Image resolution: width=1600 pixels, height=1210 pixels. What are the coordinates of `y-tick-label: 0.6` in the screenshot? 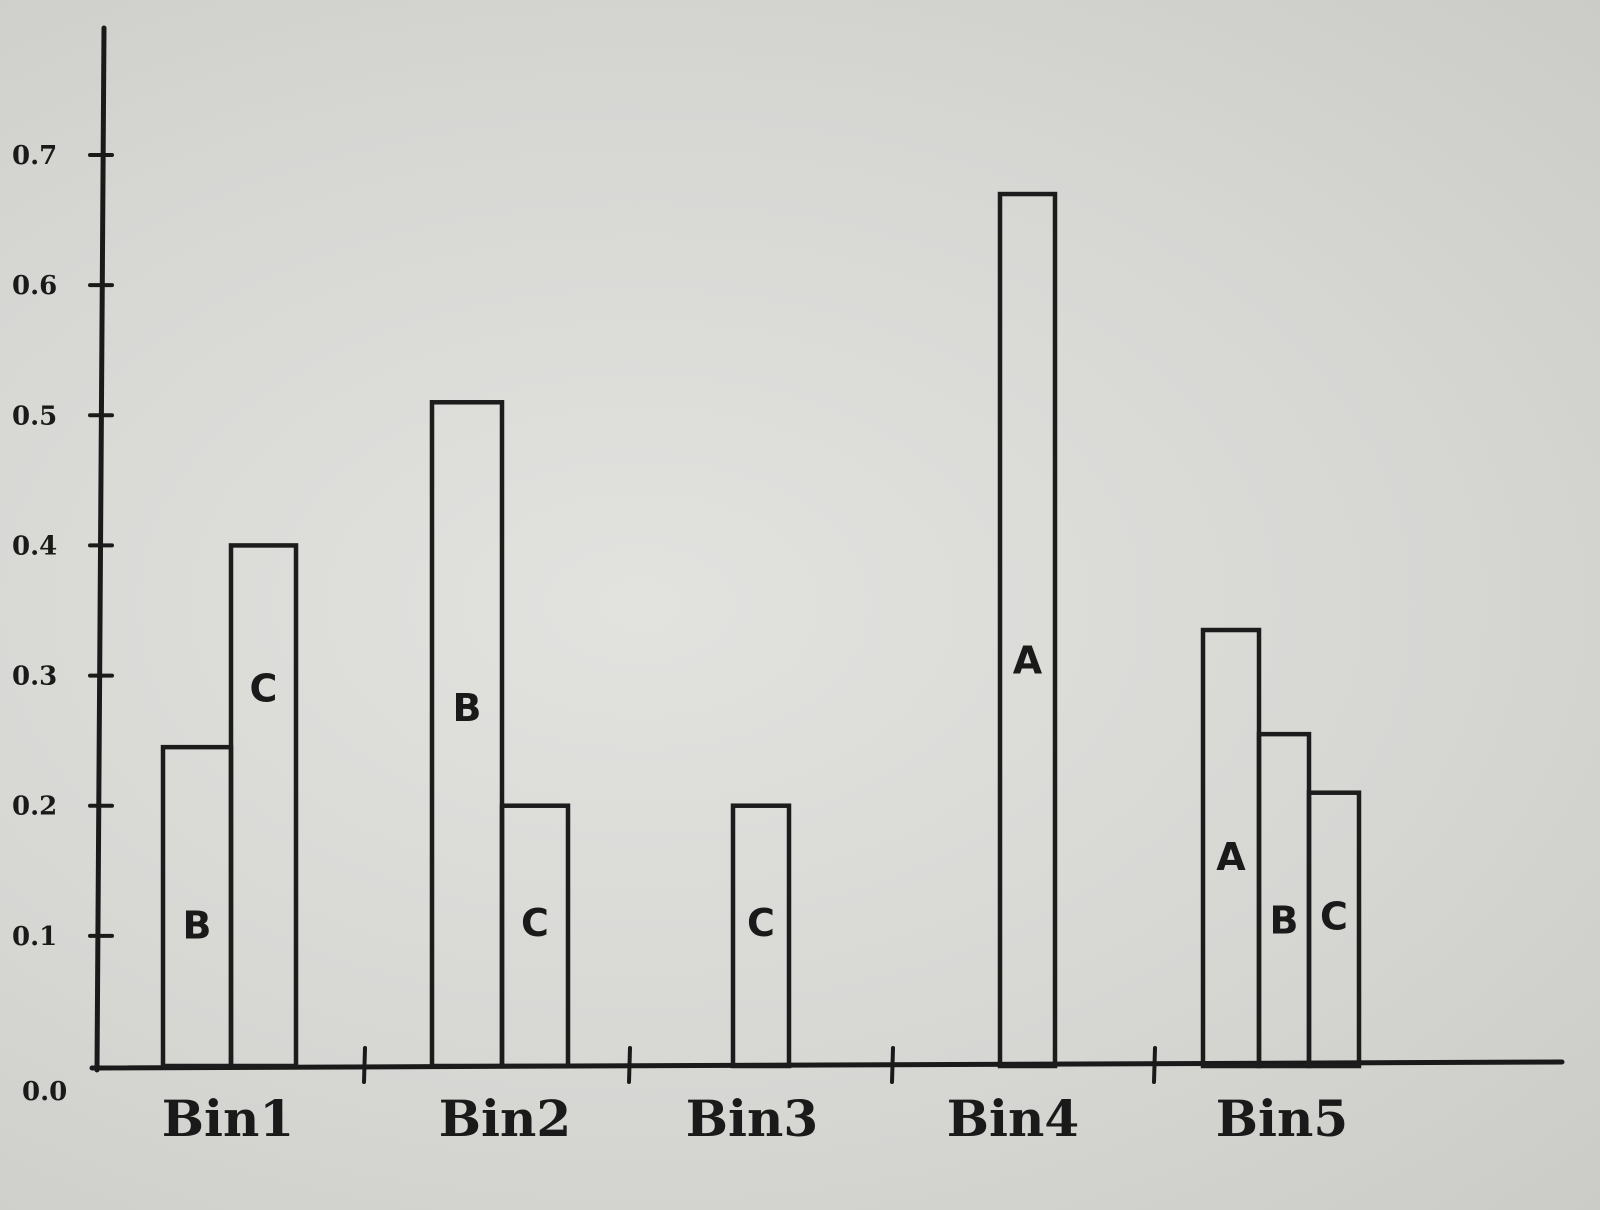 It's located at (34, 286).